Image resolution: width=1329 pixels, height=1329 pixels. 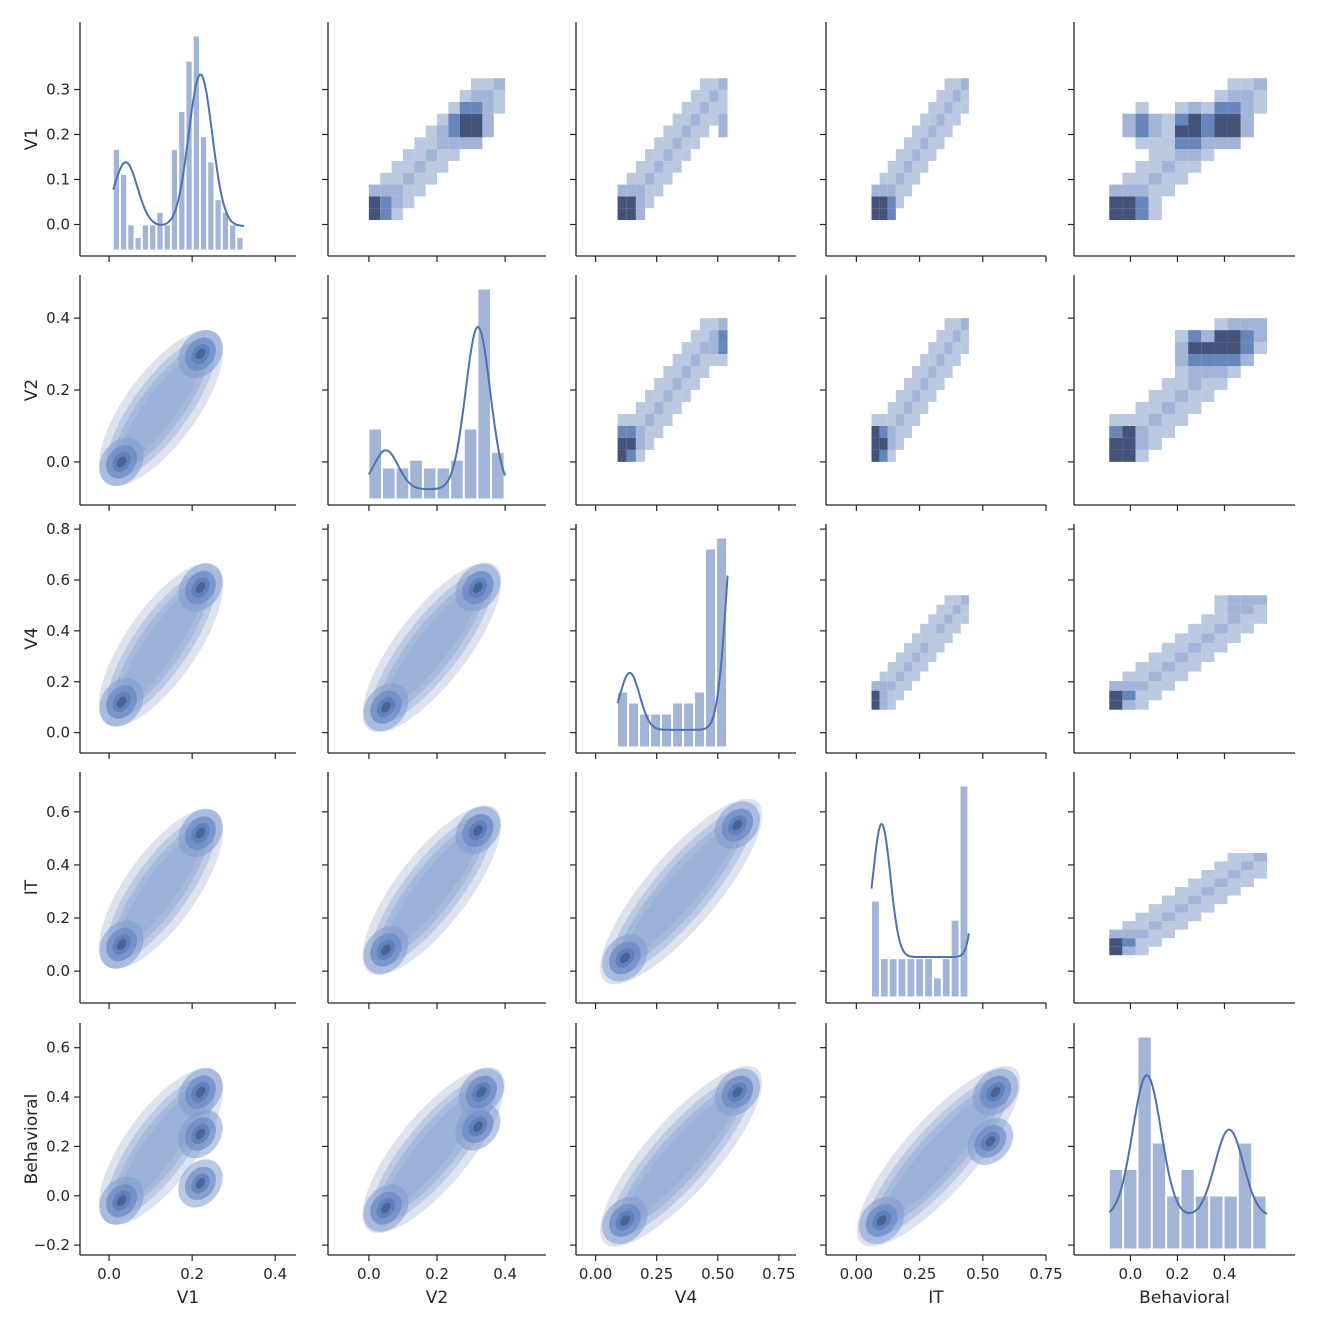 What do you see at coordinates (433, 1150) in the screenshot?
I see `kde-contour` at bounding box center [433, 1150].